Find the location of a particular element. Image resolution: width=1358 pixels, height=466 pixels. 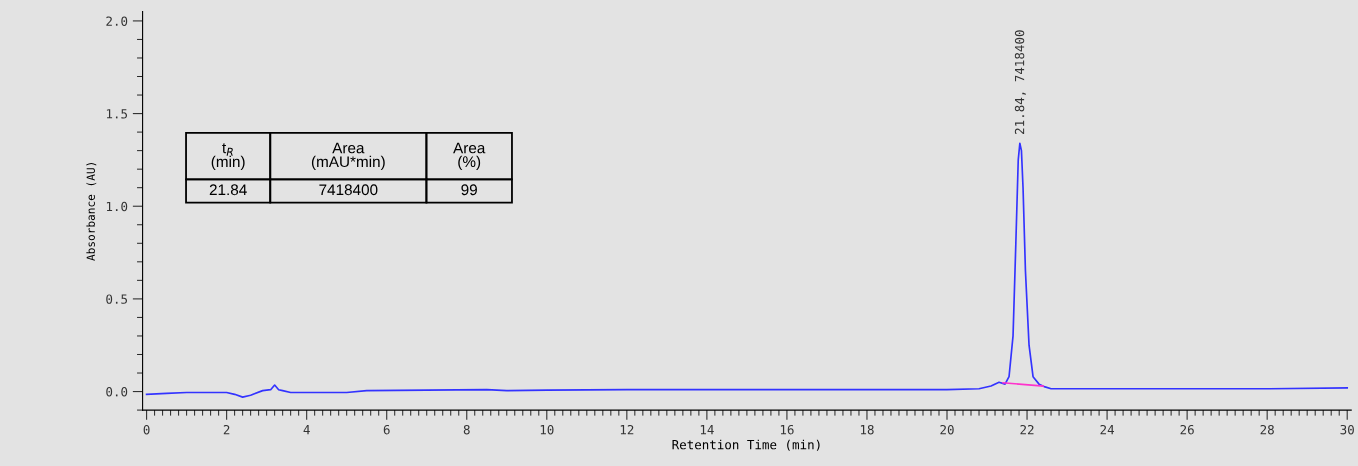

annotation: 21.84 is located at coordinates (228, 190).